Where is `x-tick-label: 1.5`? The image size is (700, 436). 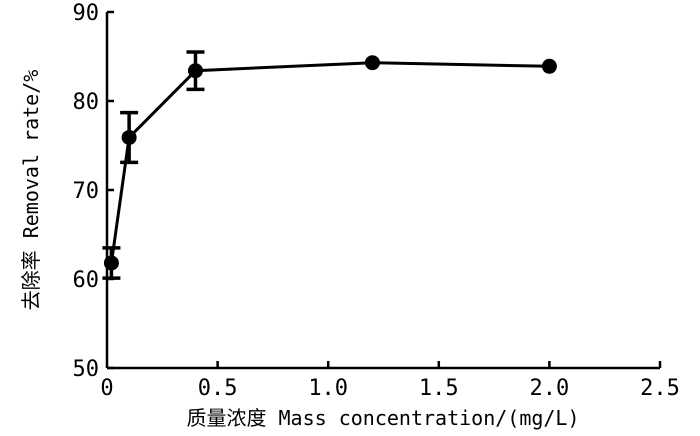 x-tick-label: 1.5 is located at coordinates (439, 388).